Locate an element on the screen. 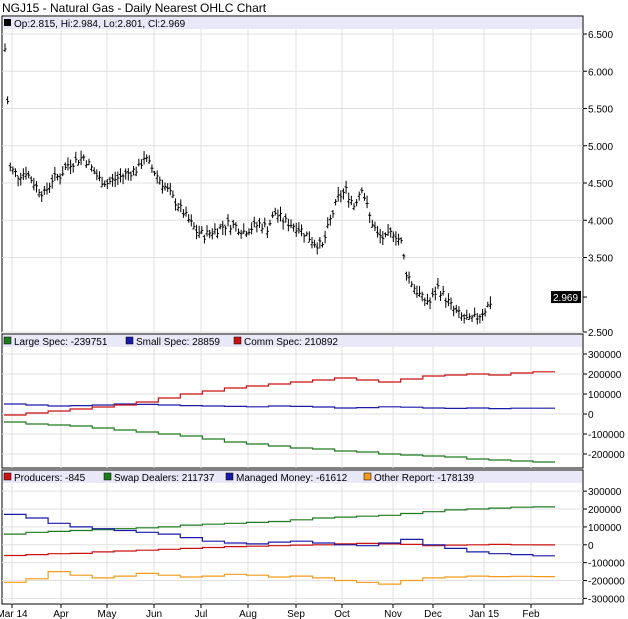 This screenshot has height=619, width=628. cot1-series-comm-spec is located at coordinates (279, 393).